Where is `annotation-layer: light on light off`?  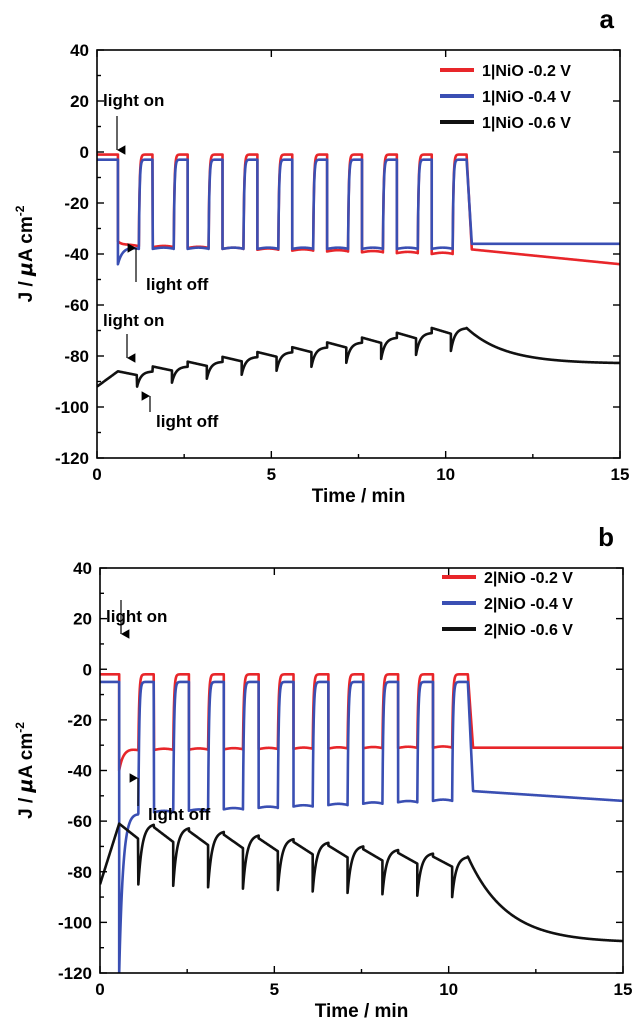 annotation-layer: light on light off is located at coordinates (158, 712).